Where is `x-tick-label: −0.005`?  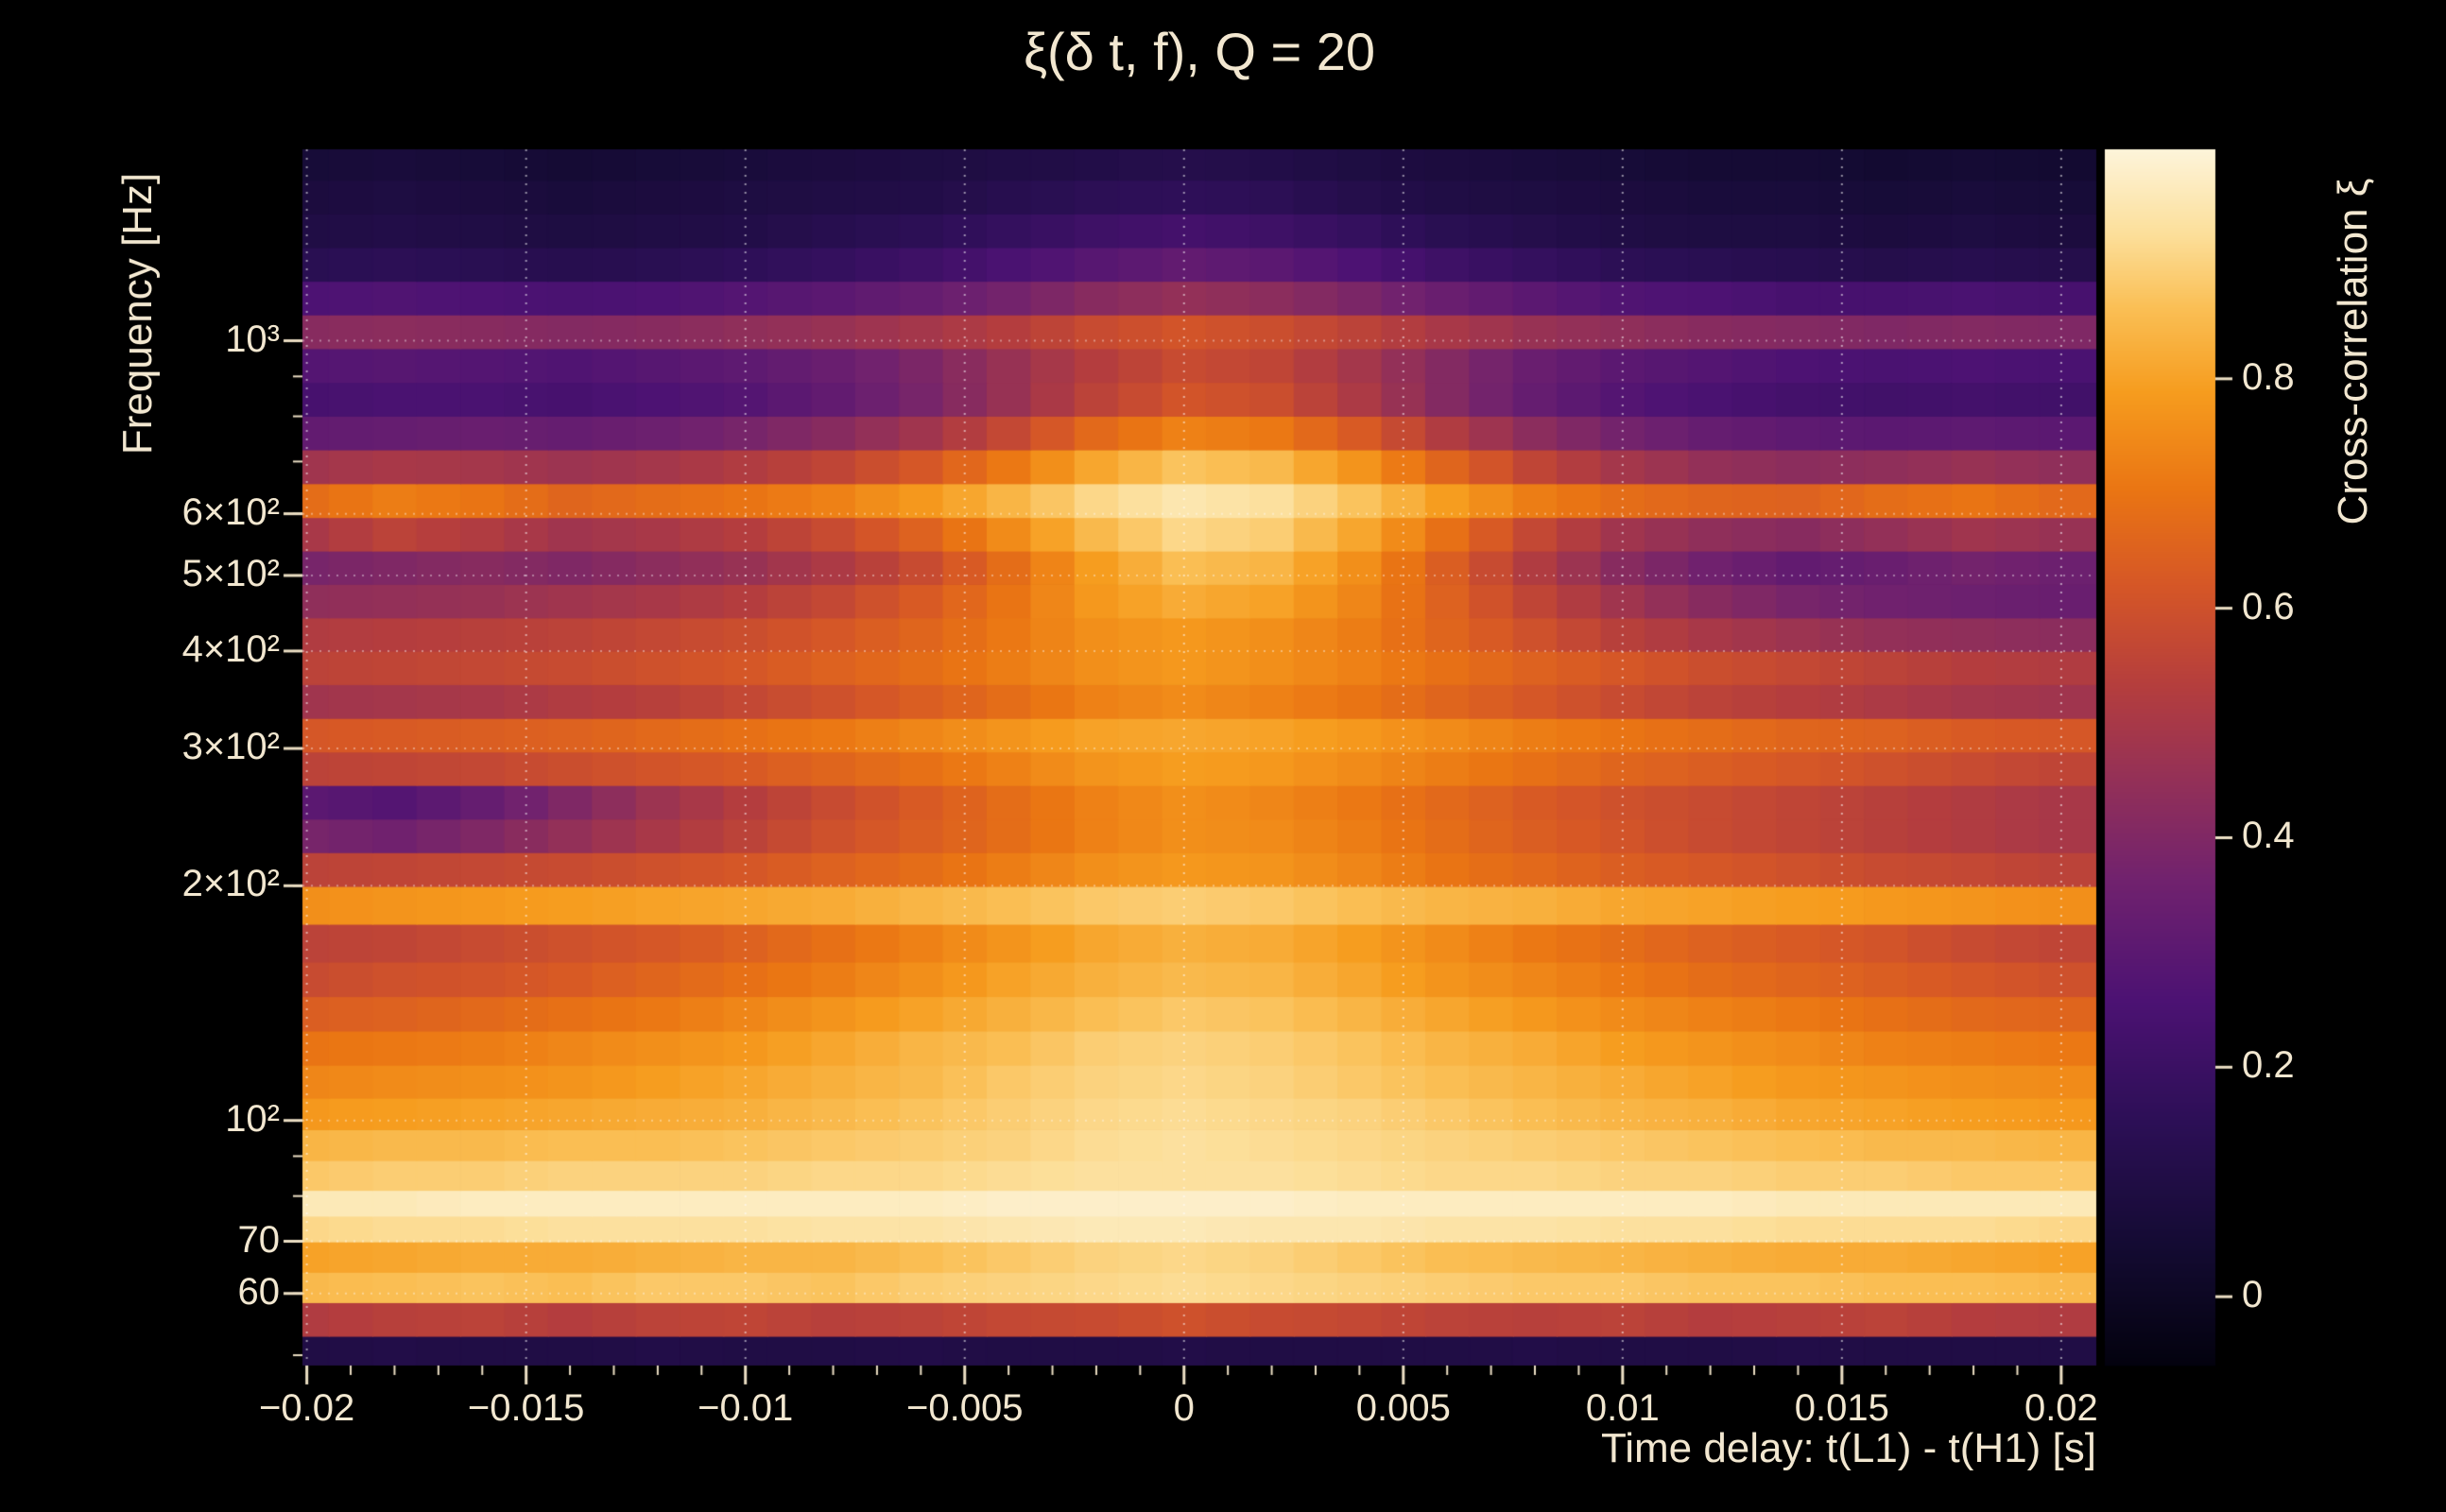
x-tick-label: −0.005 is located at coordinates (964, 1408).